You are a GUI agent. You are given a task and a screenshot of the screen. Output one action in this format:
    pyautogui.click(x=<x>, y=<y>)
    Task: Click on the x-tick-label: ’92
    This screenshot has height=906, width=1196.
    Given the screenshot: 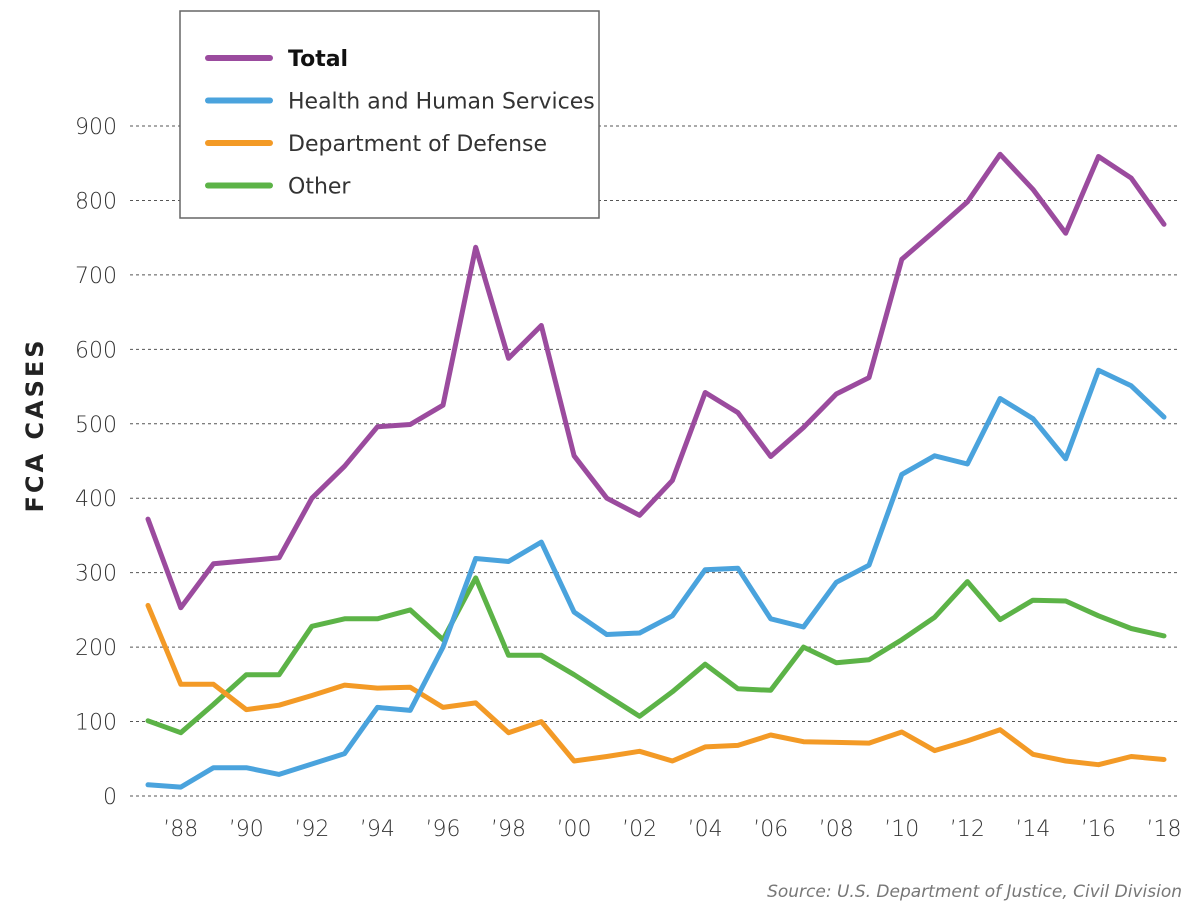 What is the action you would take?
    pyautogui.click(x=311, y=829)
    